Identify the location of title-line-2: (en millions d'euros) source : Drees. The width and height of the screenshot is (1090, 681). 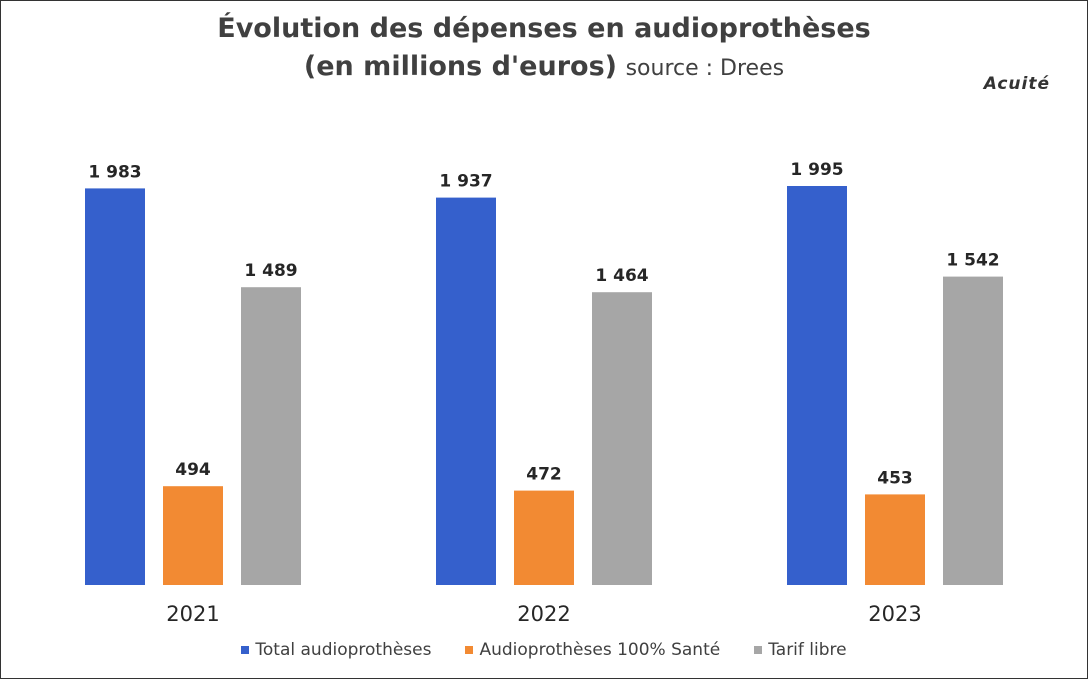
(544, 68).